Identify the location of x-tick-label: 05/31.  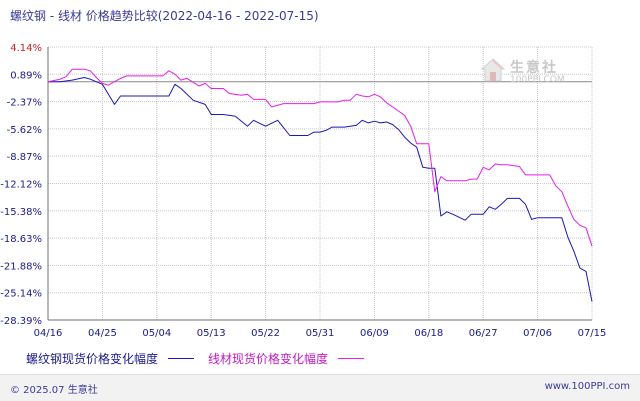
(320, 333).